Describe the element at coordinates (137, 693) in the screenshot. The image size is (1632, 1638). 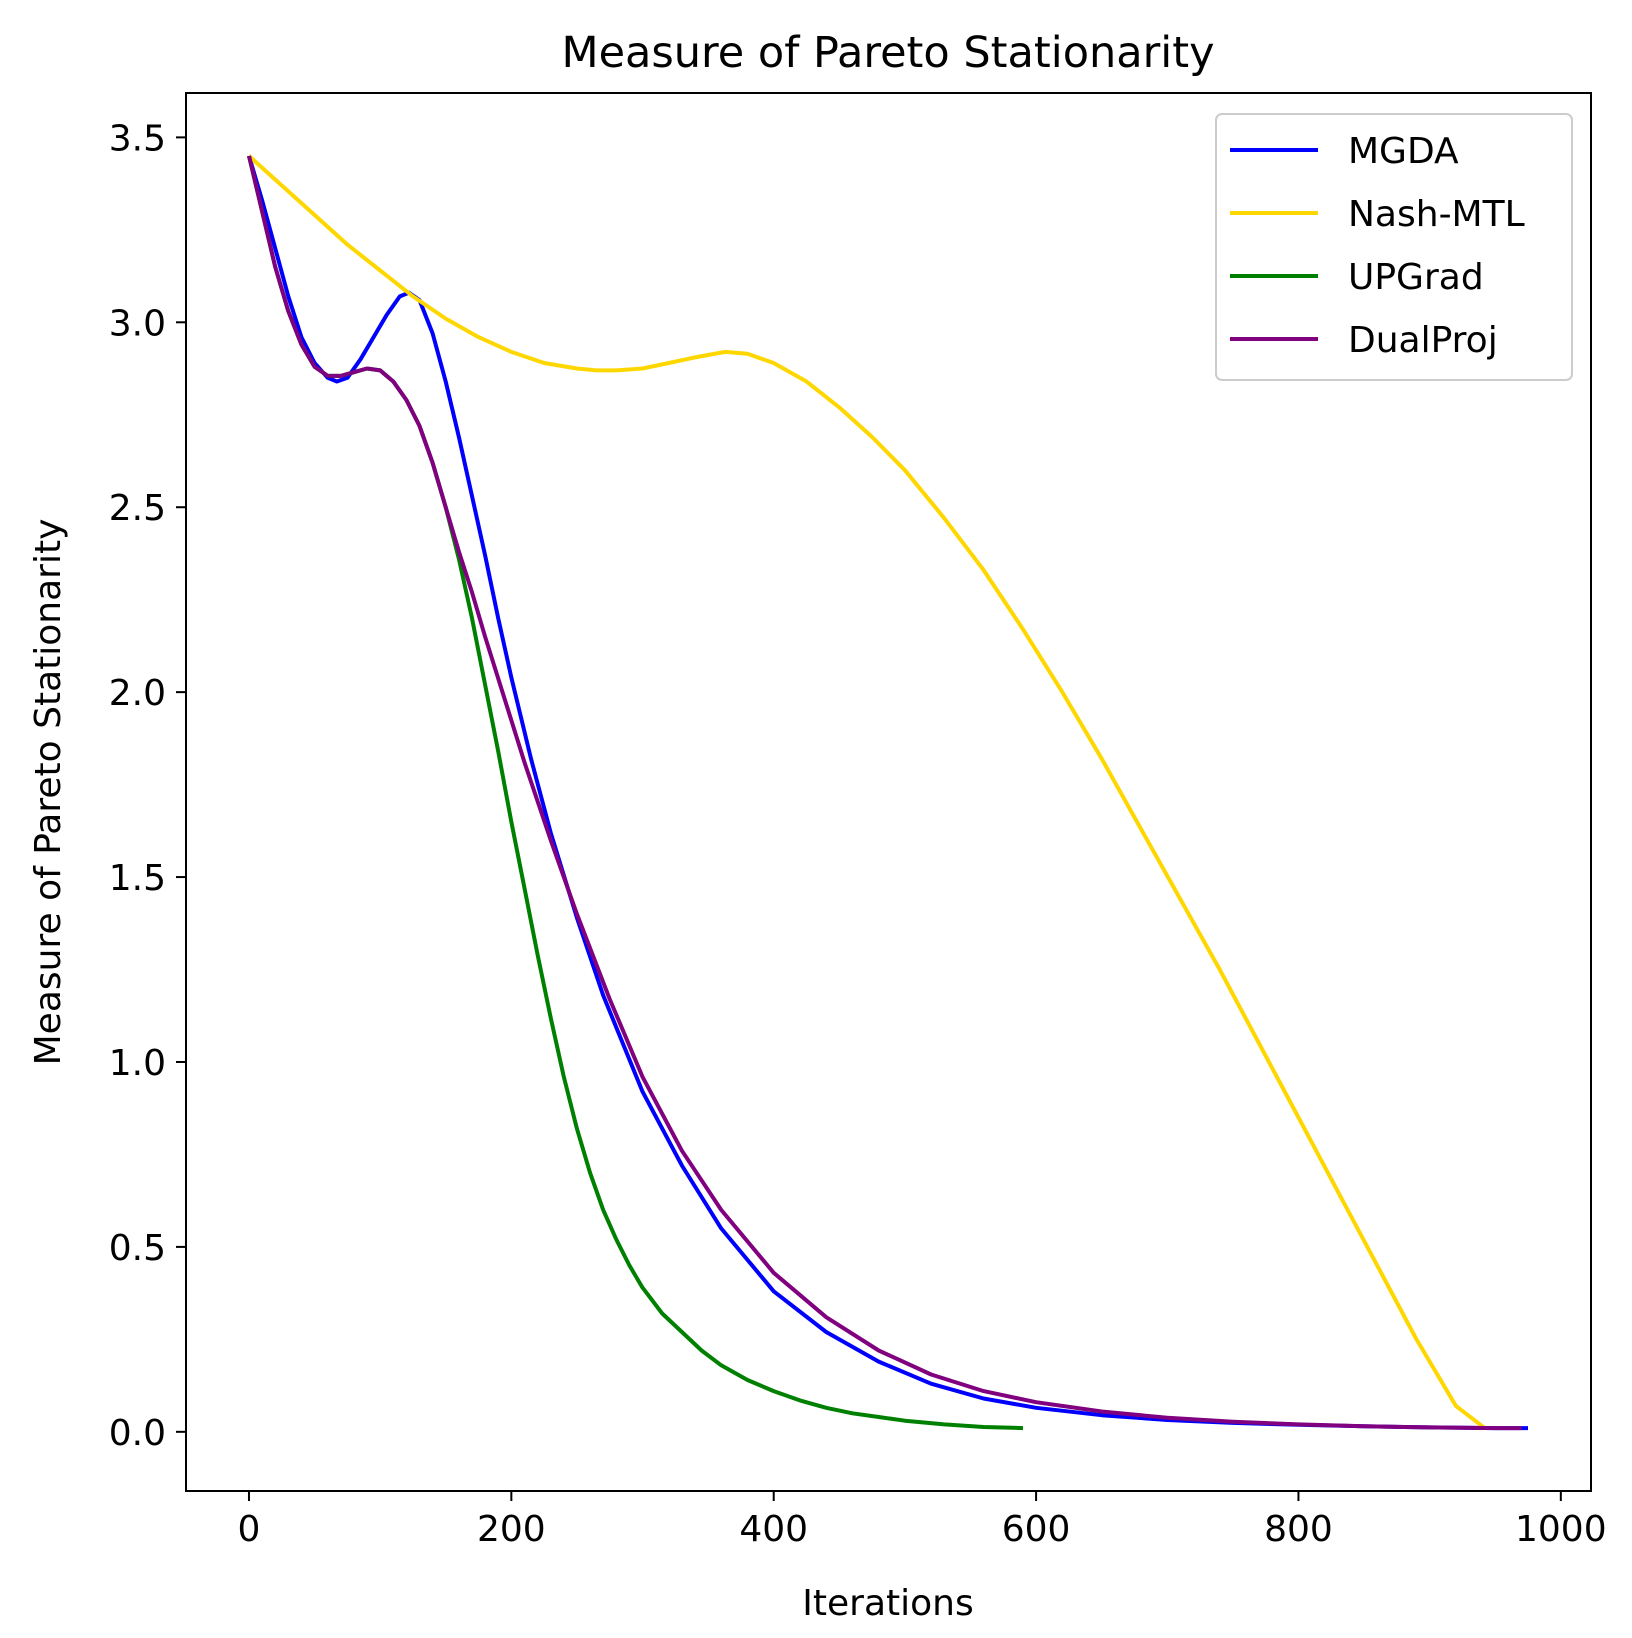
I see `y-tick-label: 2.0` at that location.